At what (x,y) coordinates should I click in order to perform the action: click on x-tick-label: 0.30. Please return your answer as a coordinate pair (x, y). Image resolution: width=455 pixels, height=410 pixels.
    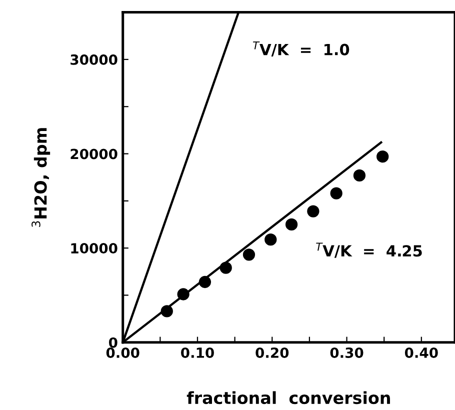
    Looking at the image, I should click on (347, 352).